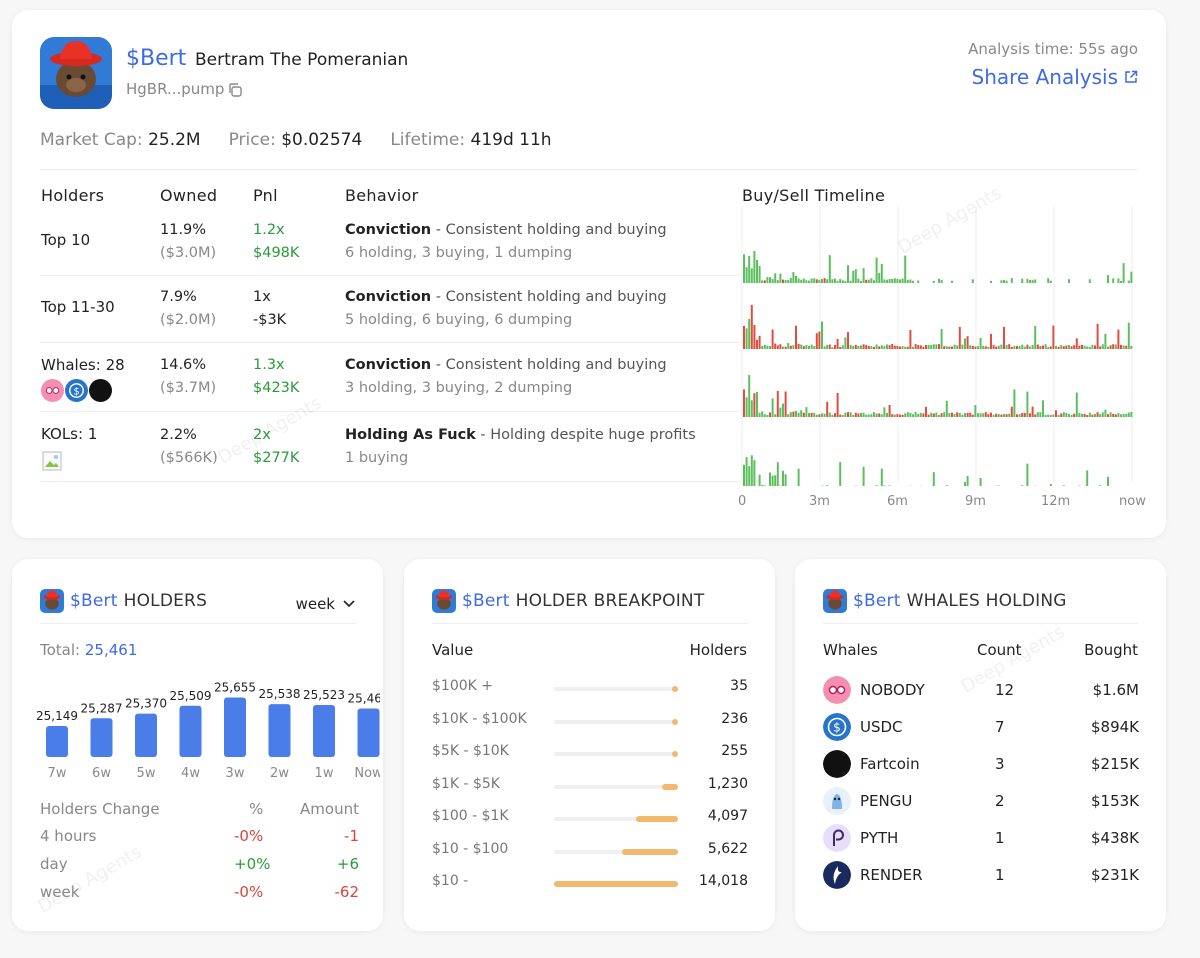 The image size is (1200, 958). Describe the element at coordinates (69, 434) in the screenshot. I see `row-label-kols: KOLs: 1` at that location.